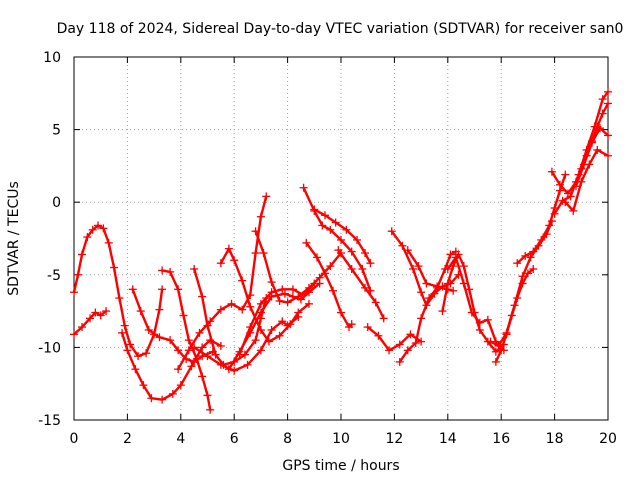  I want to click on x-tick-label: 12, so click(394, 439).